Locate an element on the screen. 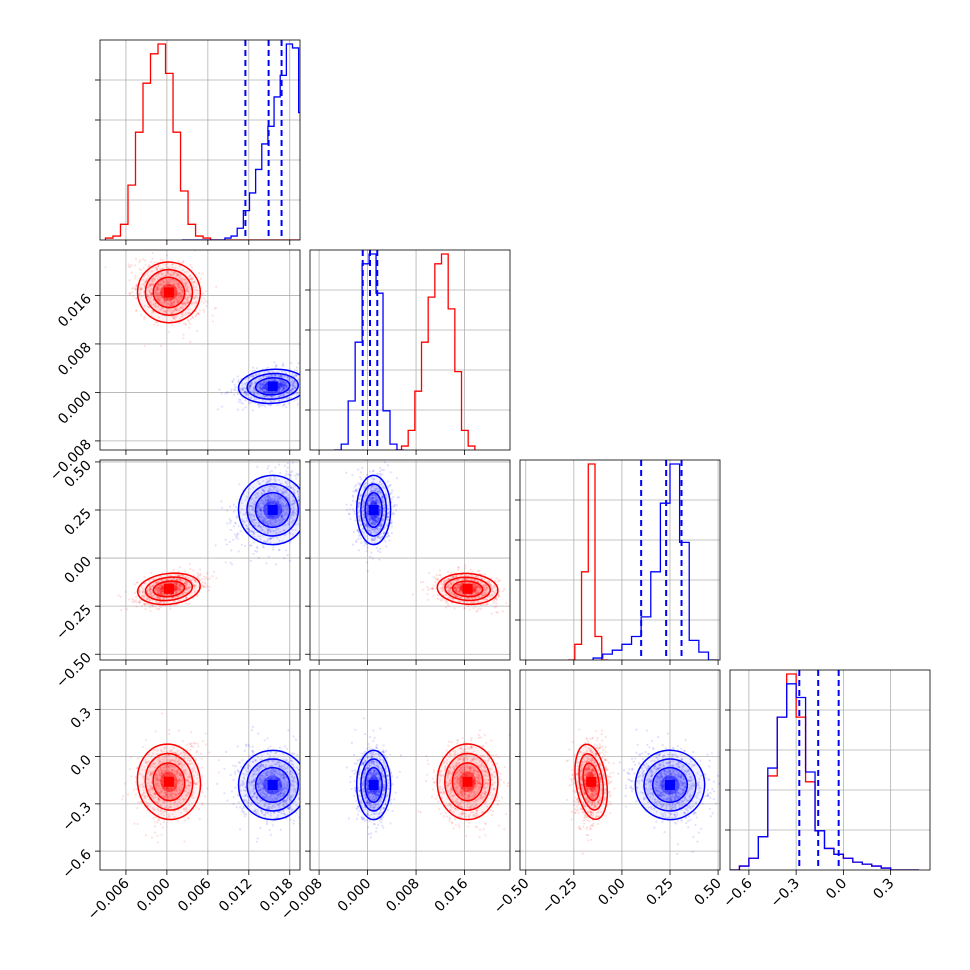 This screenshot has height=970, width=970. y-tick-label: 0.008 is located at coordinates (75, 359).